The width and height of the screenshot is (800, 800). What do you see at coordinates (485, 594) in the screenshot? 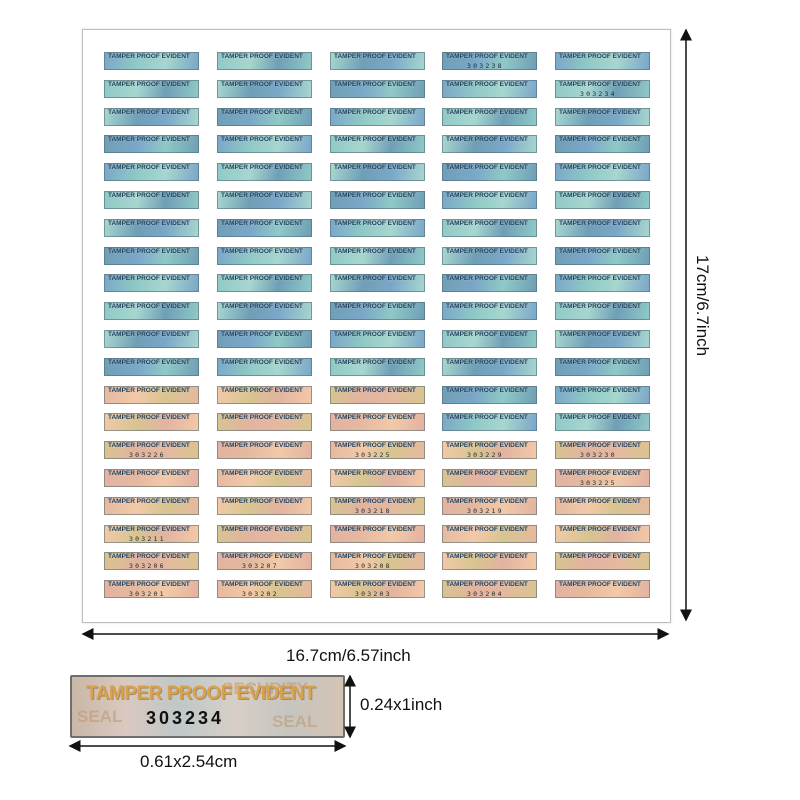
I see `seal-serial-number: 303204` at bounding box center [485, 594].